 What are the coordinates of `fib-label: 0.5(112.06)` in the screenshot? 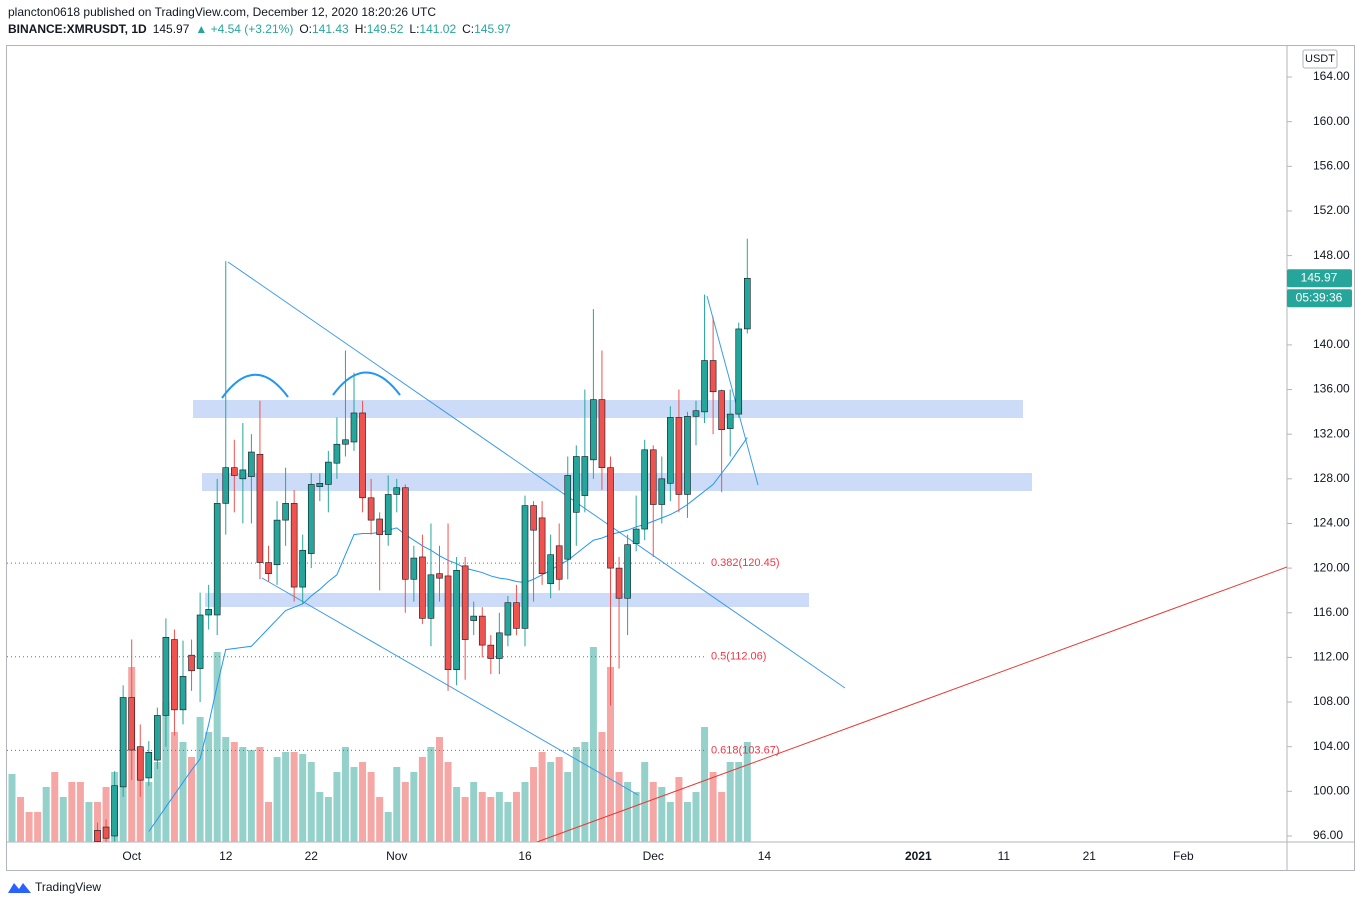 It's located at (738, 657).